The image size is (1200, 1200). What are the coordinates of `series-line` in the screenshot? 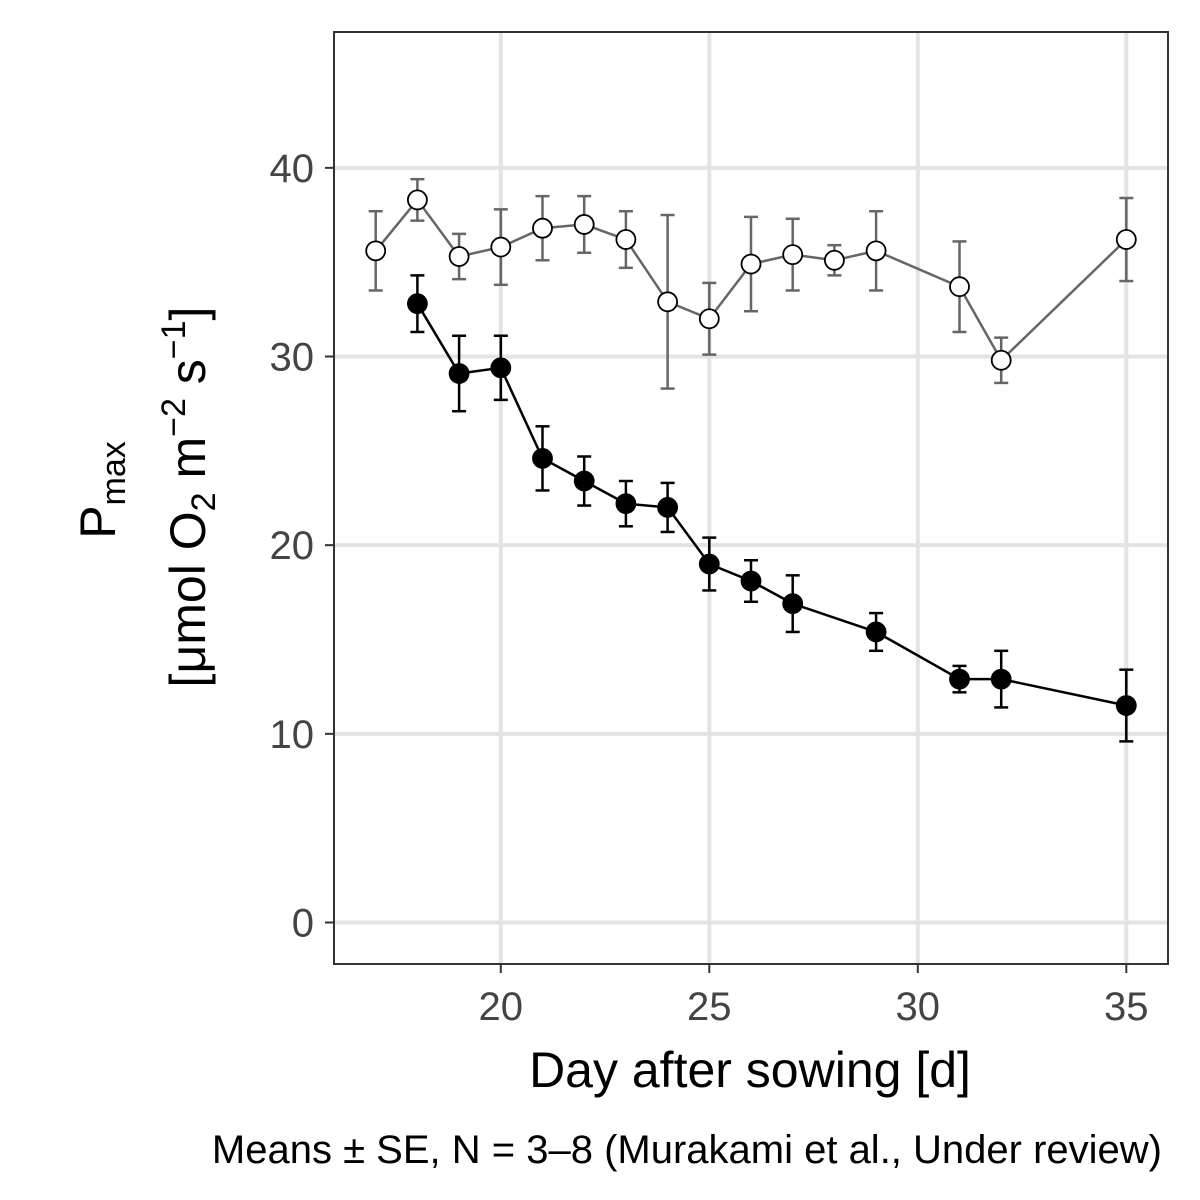 It's located at (751, 280).